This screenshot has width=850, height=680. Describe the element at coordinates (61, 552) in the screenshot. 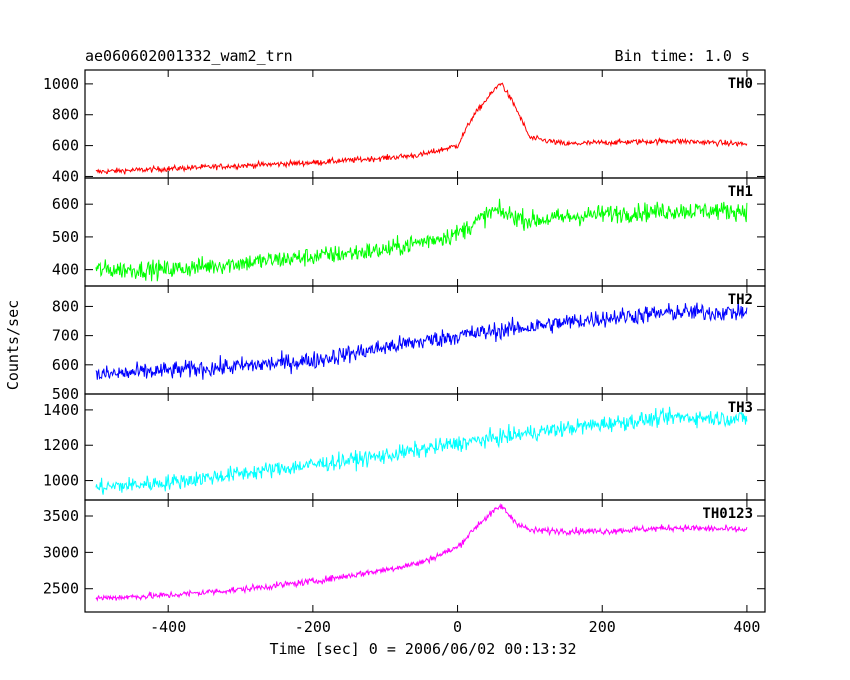

I see `y-tick-label: 3000` at that location.